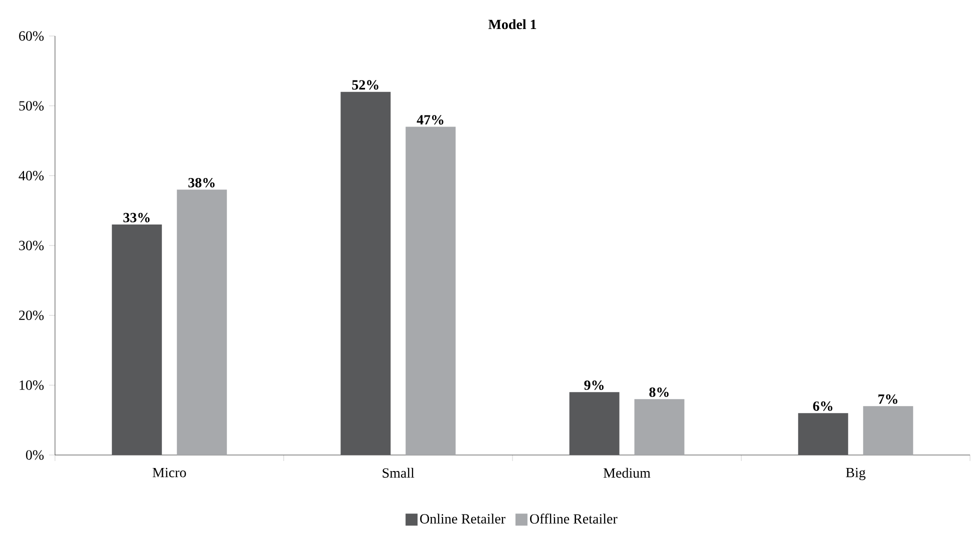  Describe the element at coordinates (201, 183) in the screenshot. I see `data-label: 38%` at that location.